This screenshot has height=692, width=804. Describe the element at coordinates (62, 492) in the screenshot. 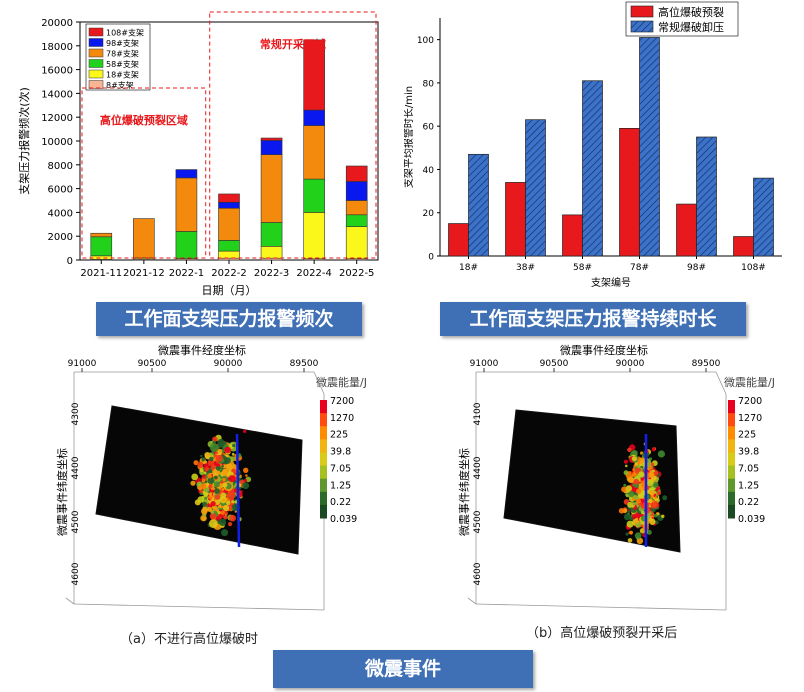

I see `y-axis-label: 微震事件纬度坐标` at that location.